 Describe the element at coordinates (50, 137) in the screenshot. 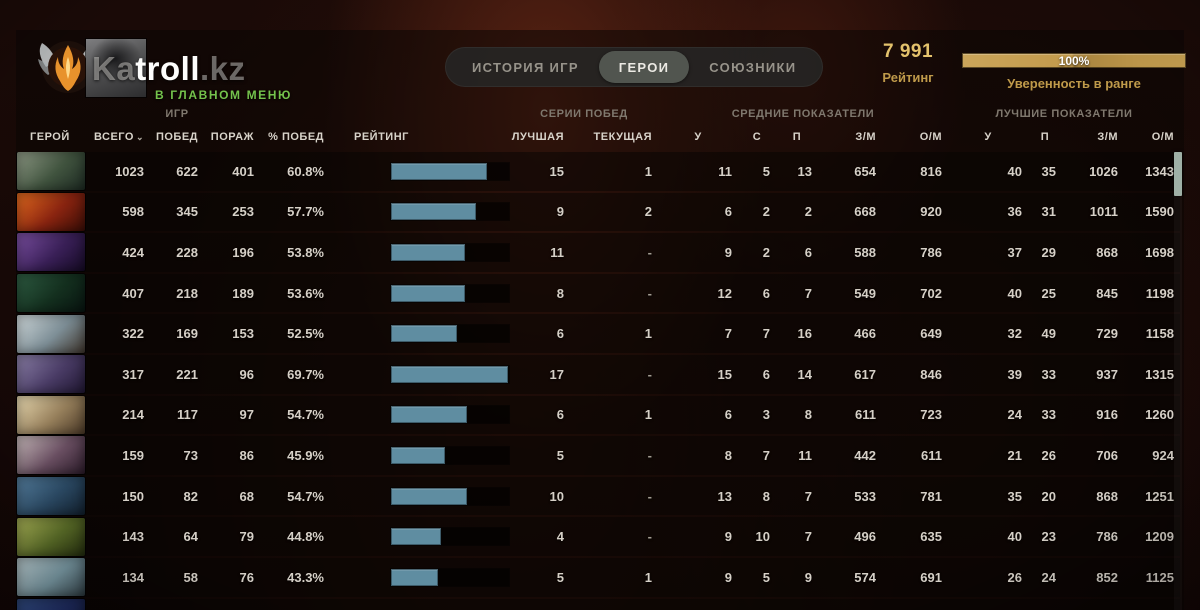

I see `col-header-hero: ГЕРОЙ` at that location.